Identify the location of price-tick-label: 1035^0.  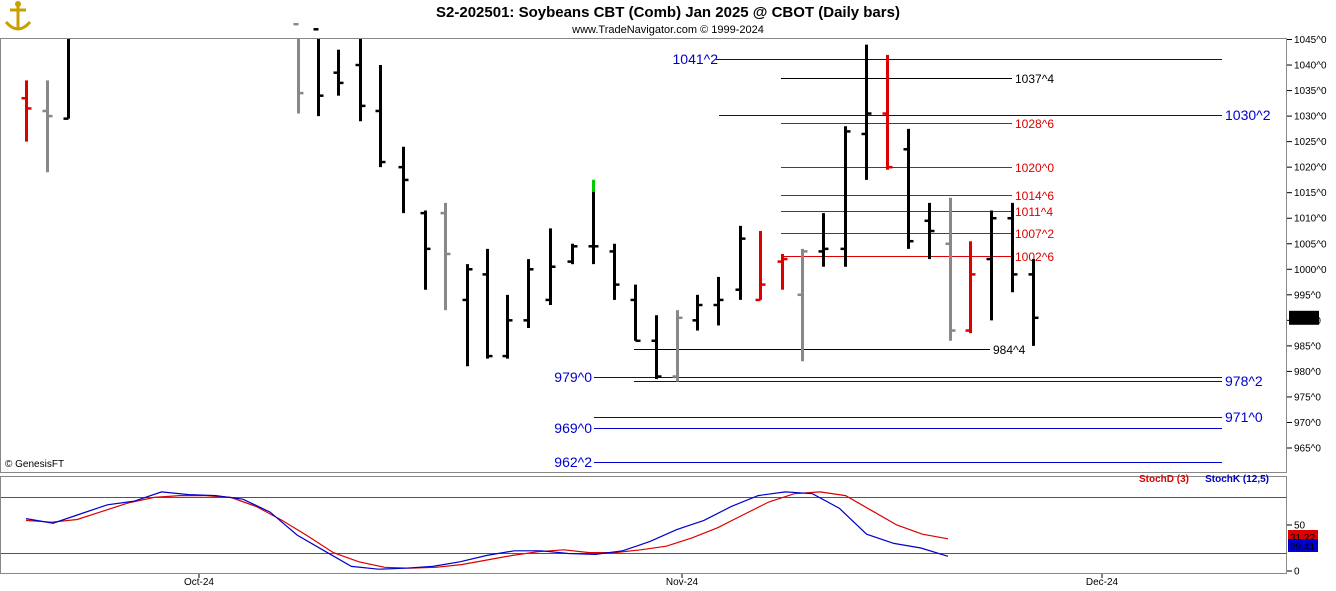
(1310, 91).